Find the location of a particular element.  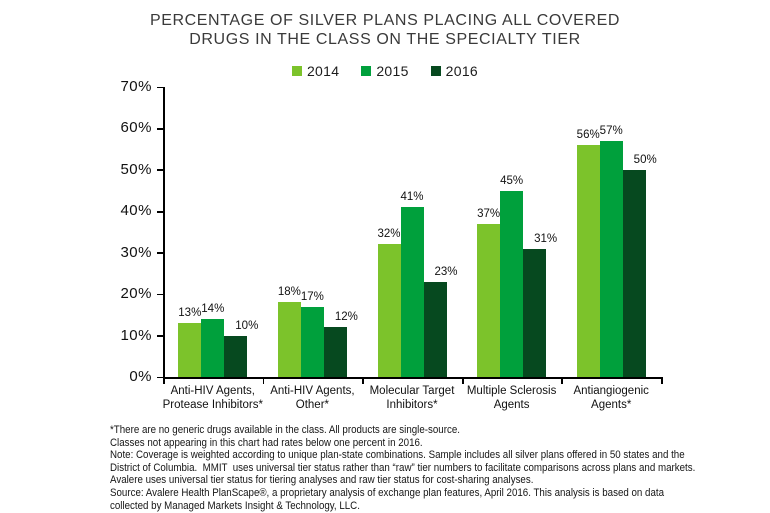

bar-value-label: 56% is located at coordinates (588, 135).